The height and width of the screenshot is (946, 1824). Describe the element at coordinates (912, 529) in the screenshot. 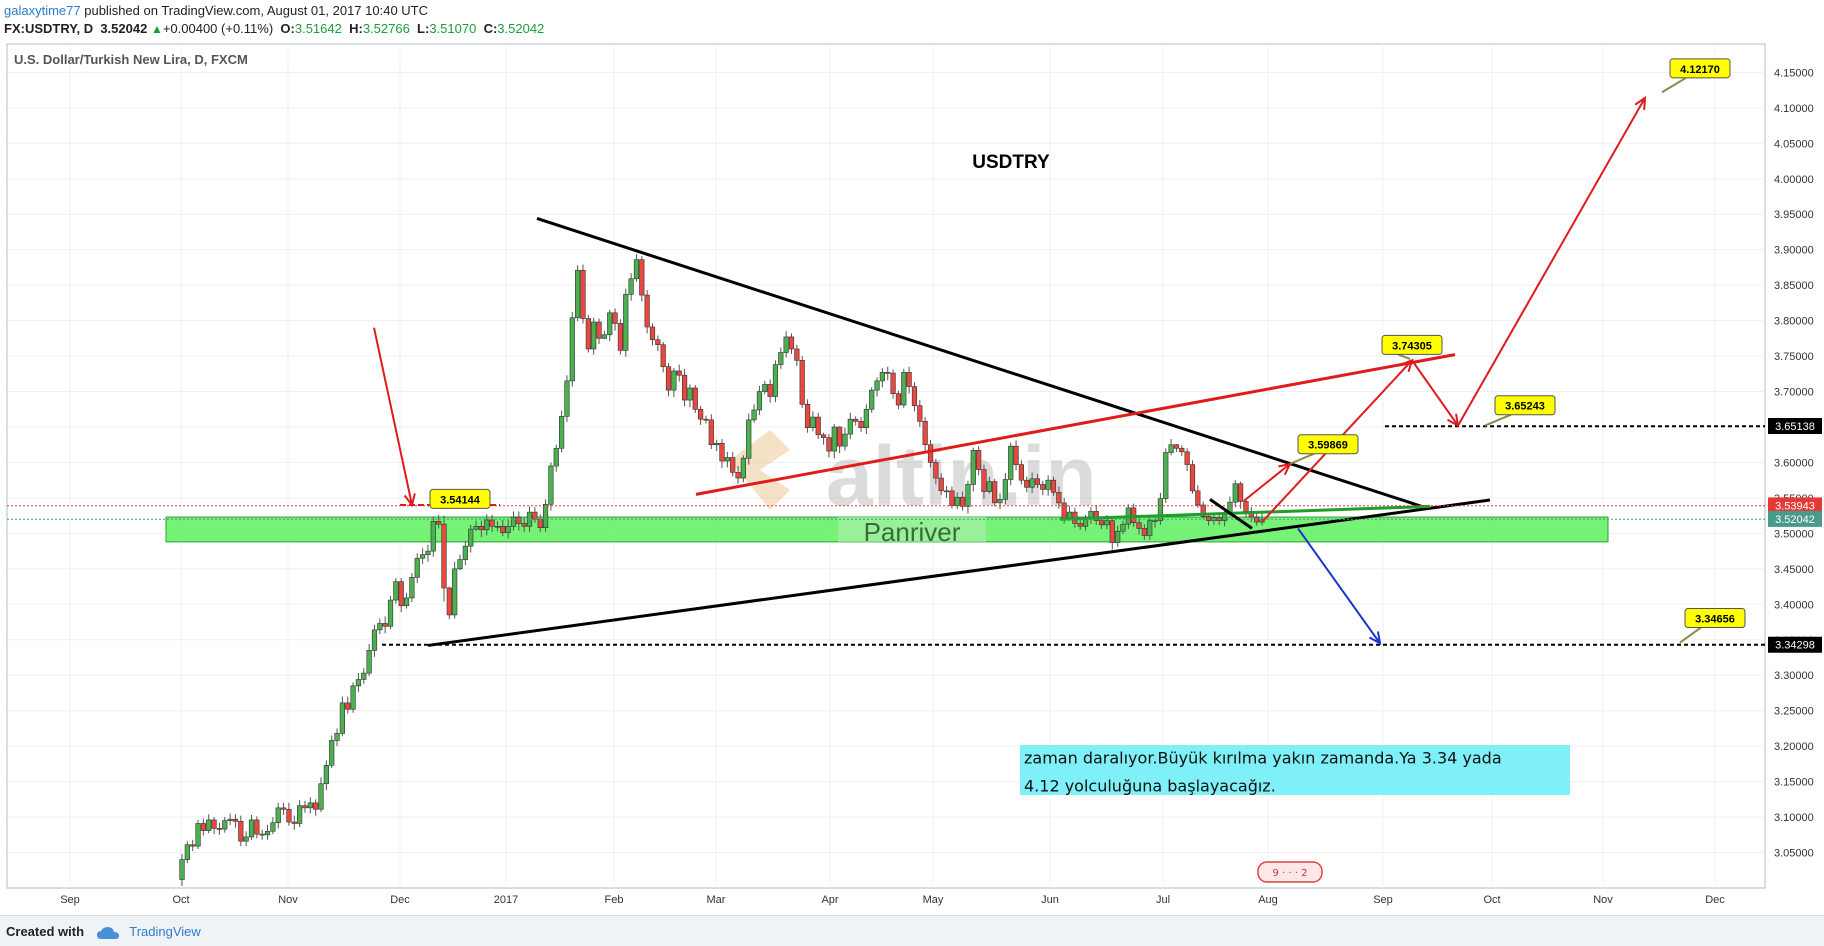

I see `zone-label-bg` at that location.